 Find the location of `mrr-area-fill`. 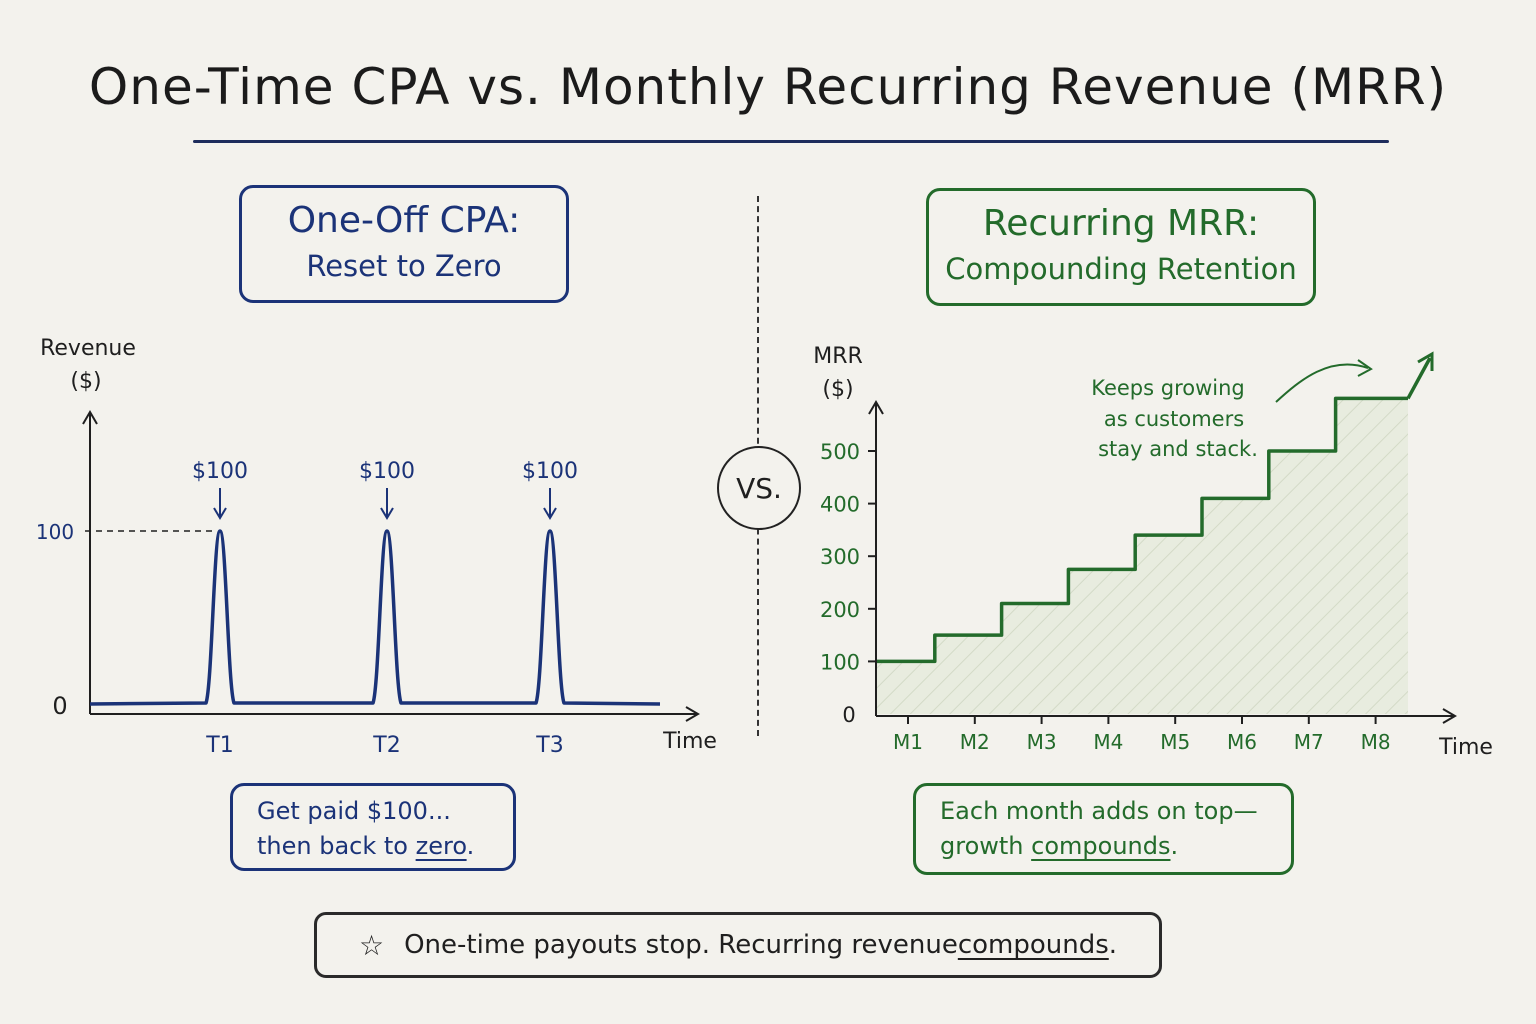

mrr-area-fill is located at coordinates (1142, 556).